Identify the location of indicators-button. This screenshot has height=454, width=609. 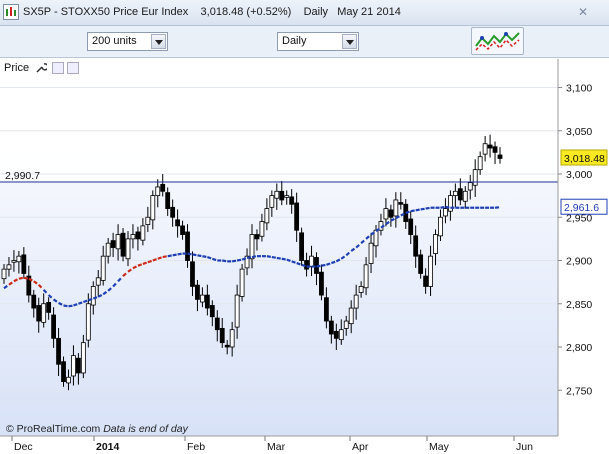
(497, 41).